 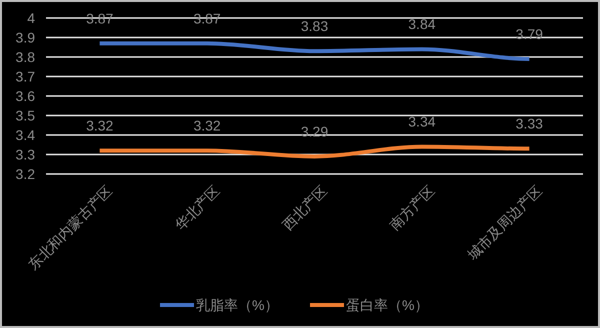 What do you see at coordinates (26, 57) in the screenshot?
I see `y-tick-label: 3.8` at bounding box center [26, 57].